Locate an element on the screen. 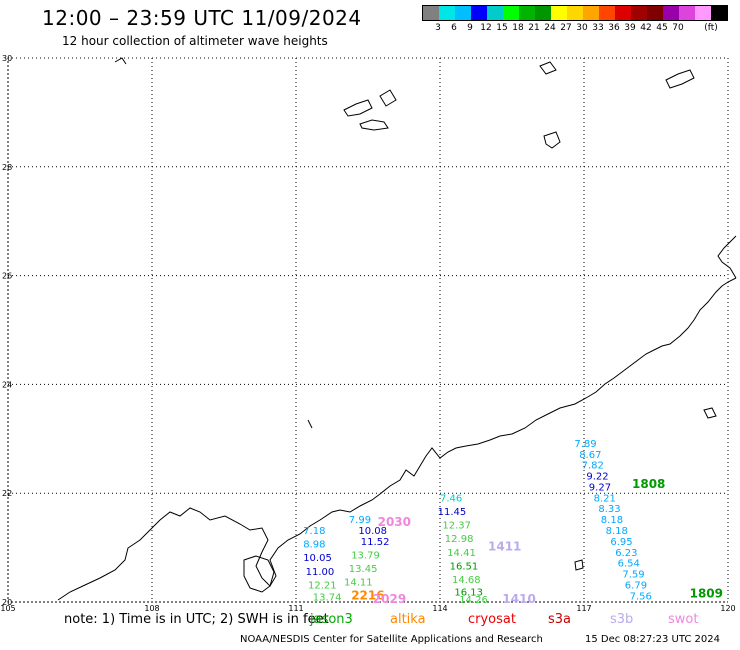  legend-tick: 27 is located at coordinates (566, 28).